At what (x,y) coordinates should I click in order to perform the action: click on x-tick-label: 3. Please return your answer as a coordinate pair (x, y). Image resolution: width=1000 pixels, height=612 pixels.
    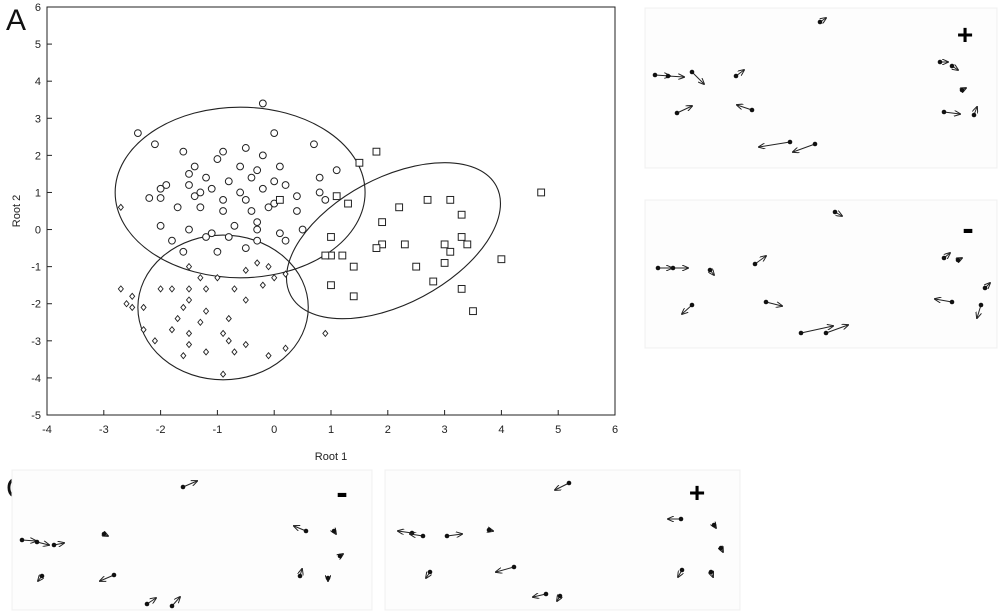
    Looking at the image, I should click on (445, 430).